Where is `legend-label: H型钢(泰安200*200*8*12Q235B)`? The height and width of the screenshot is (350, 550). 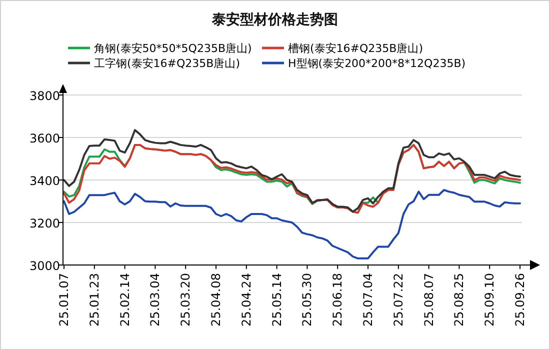 legend-label: H型钢(泰安200*200*8*12Q235B) is located at coordinates (377, 63).